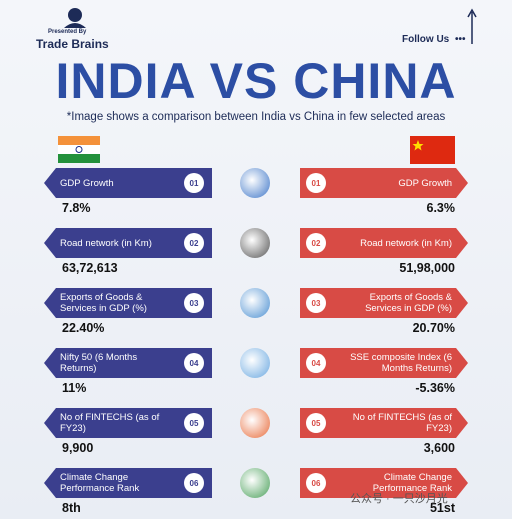  I want to click on brand: Trade Brains, so click(72, 44).